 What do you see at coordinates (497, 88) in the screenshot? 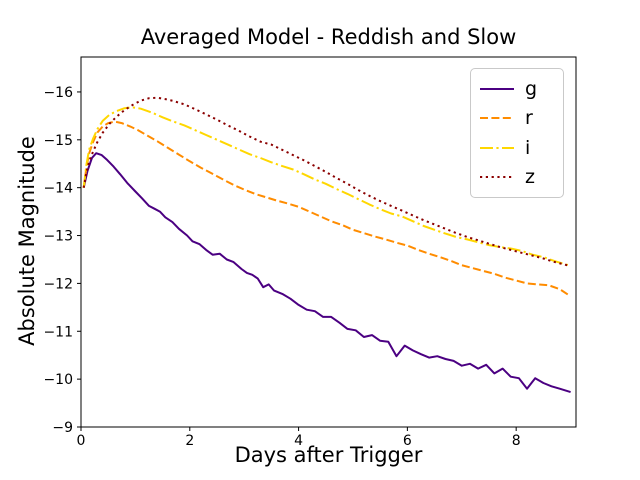
I see `legend-line-sample-g` at bounding box center [497, 88].